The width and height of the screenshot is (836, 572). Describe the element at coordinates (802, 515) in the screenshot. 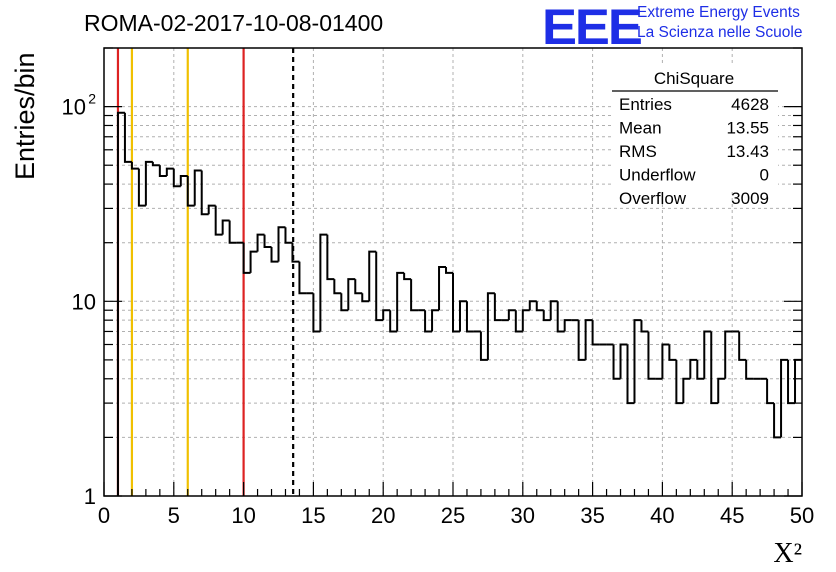

I see `x-tick-label: 50` at that location.